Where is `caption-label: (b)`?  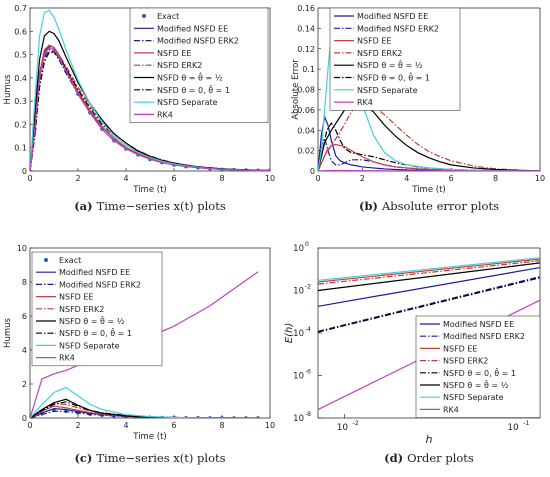
caption-label: (b) is located at coordinates (368, 206).